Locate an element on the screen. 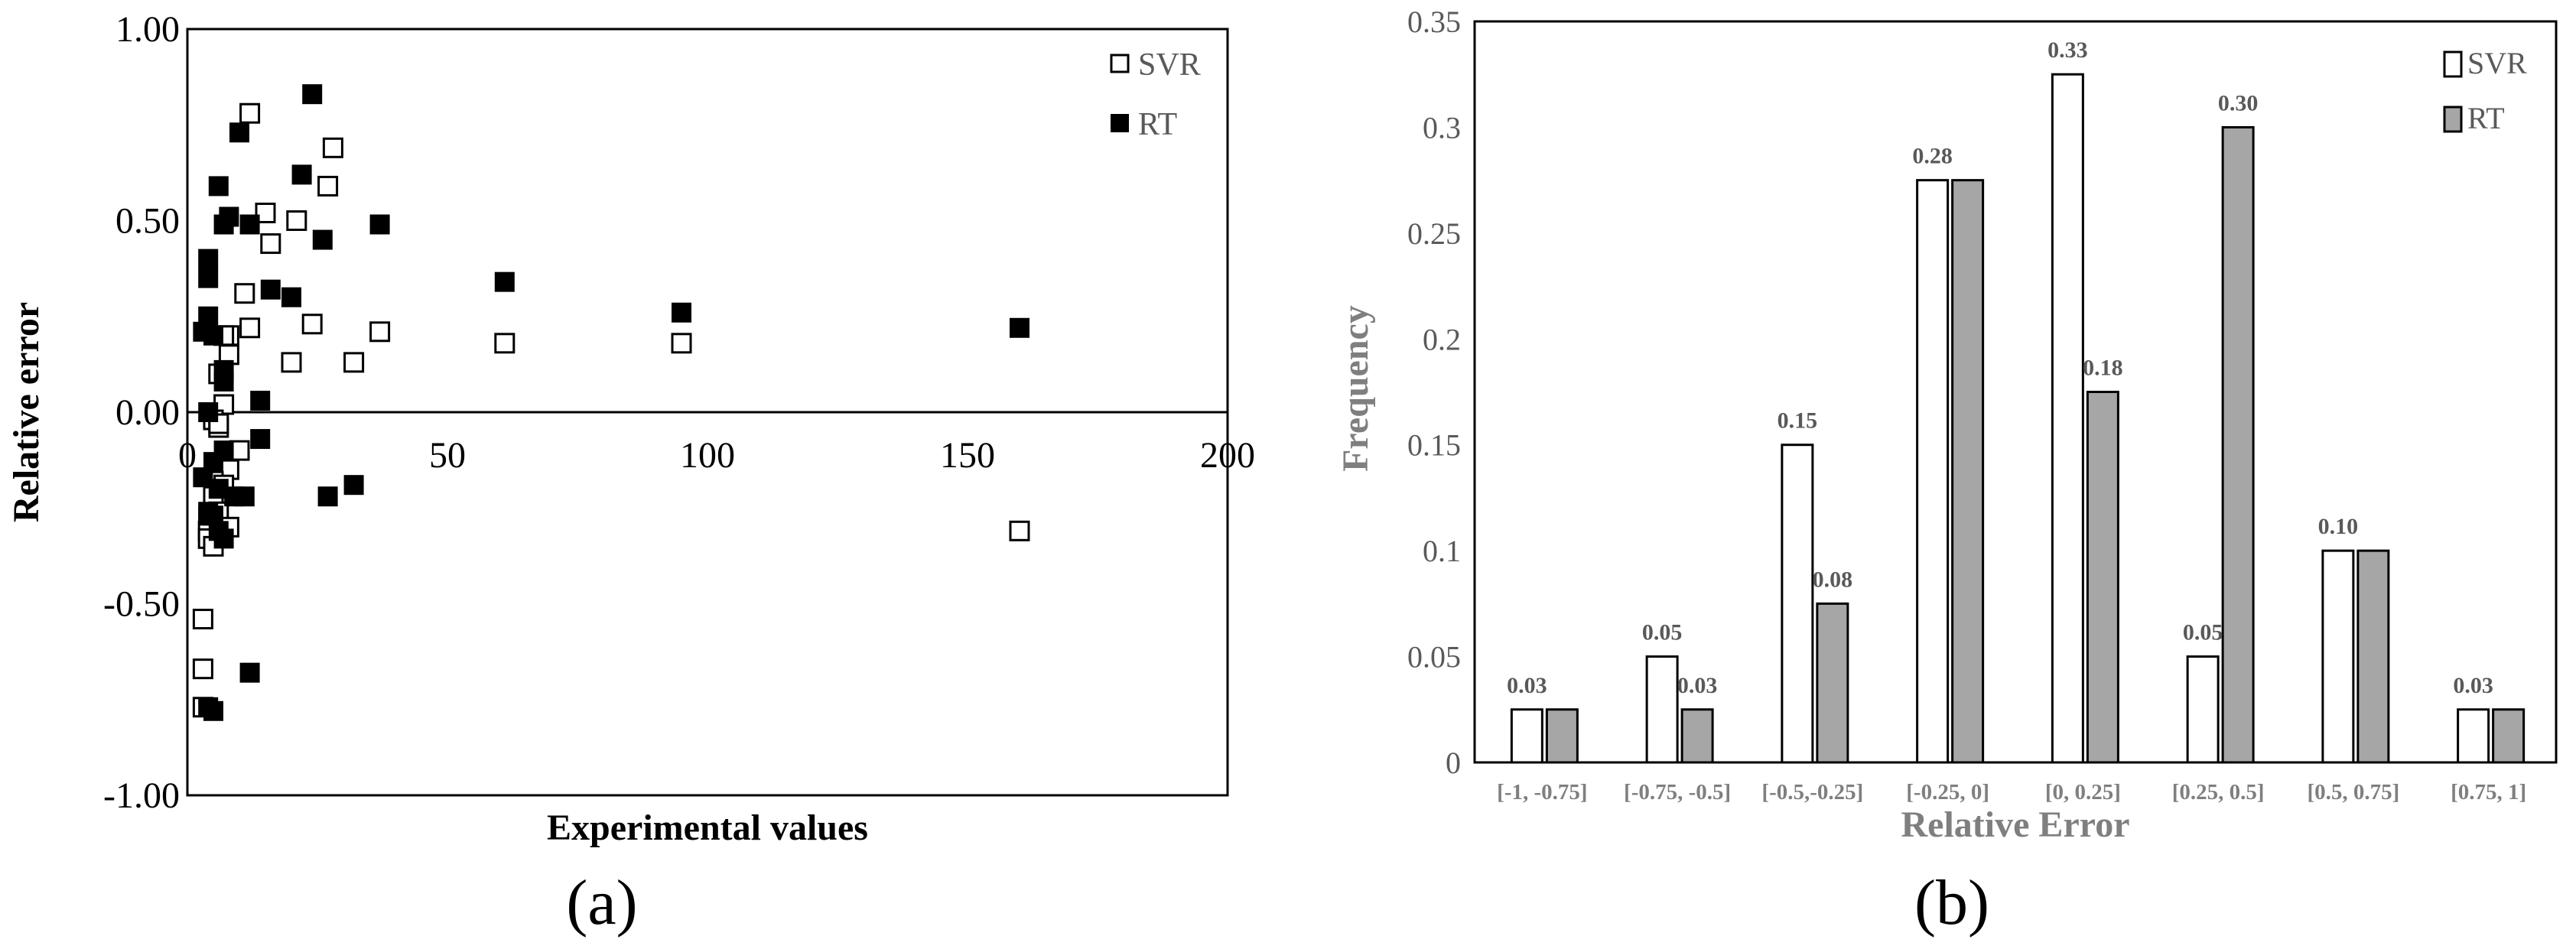 This screenshot has width=2576, height=949. category-label: [0.75, 1] is located at coordinates (2488, 792).